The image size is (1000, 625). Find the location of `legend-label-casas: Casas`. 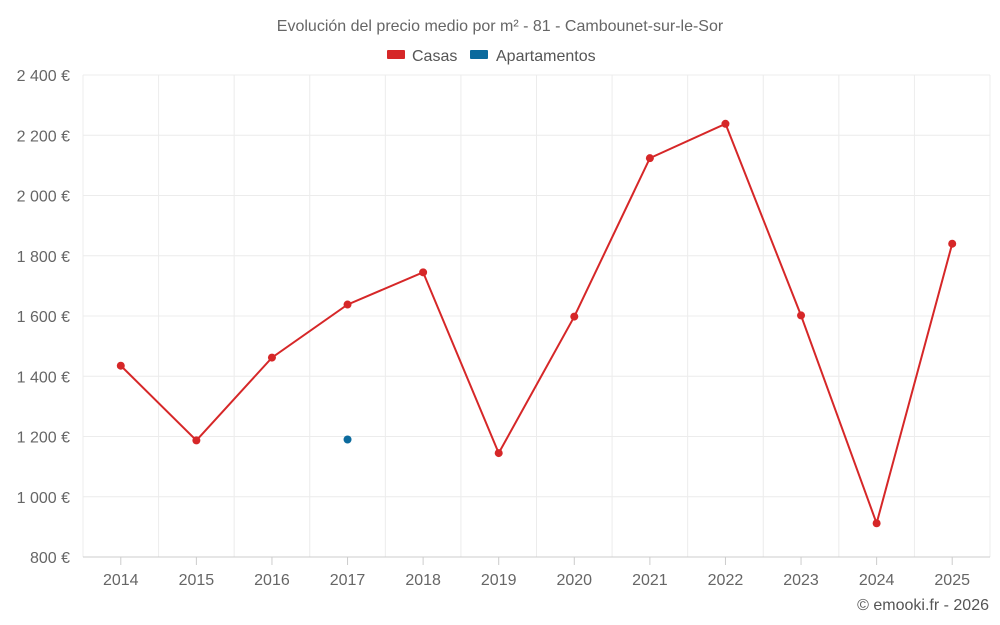

legend-label-casas: Casas is located at coordinates (434, 56).